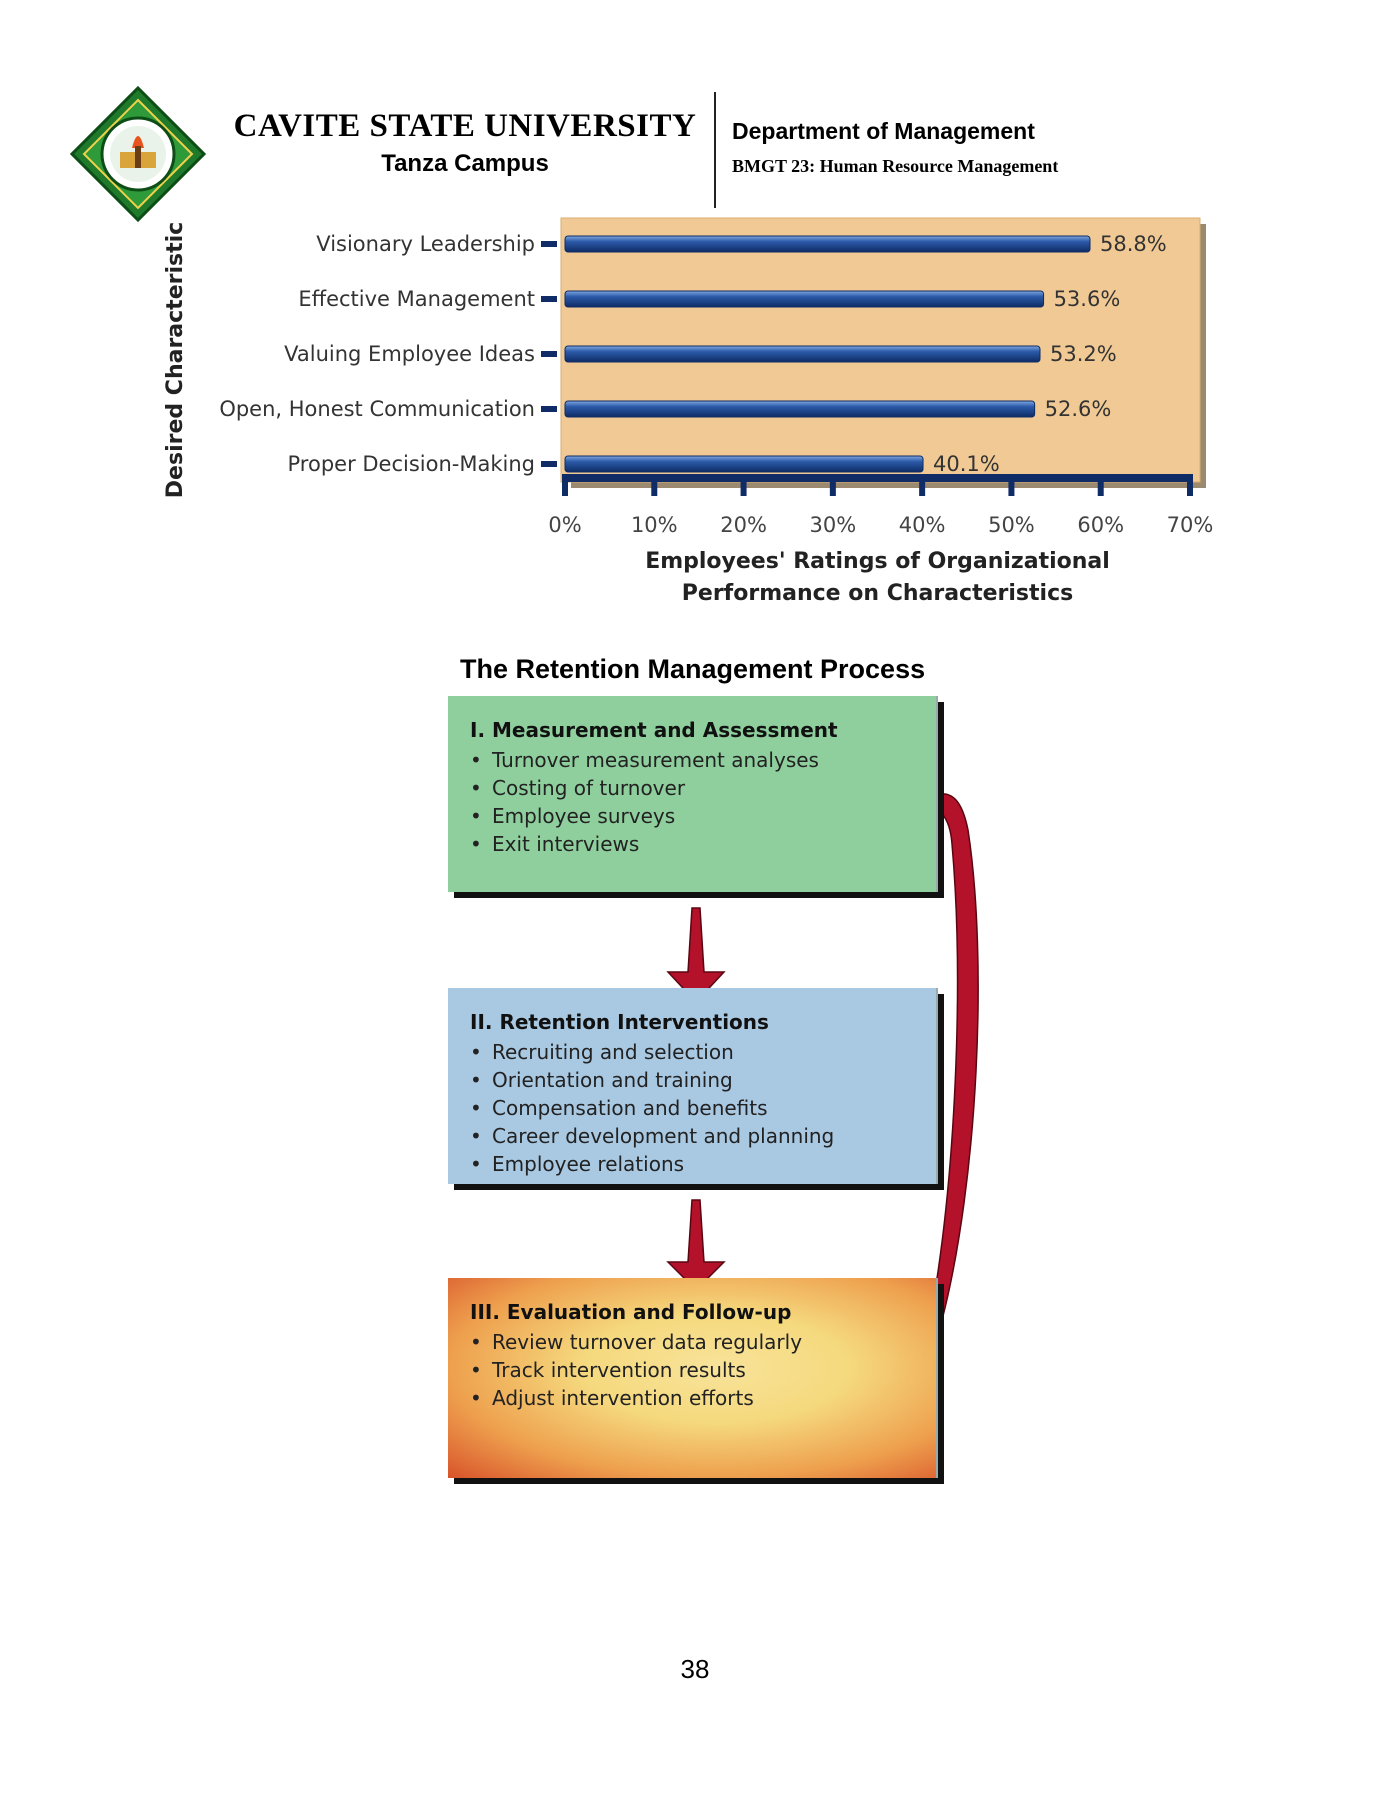 Image resolution: width=1390 pixels, height=1800 pixels. I want to click on bar-value-label: 53.2%, so click(1083, 354).